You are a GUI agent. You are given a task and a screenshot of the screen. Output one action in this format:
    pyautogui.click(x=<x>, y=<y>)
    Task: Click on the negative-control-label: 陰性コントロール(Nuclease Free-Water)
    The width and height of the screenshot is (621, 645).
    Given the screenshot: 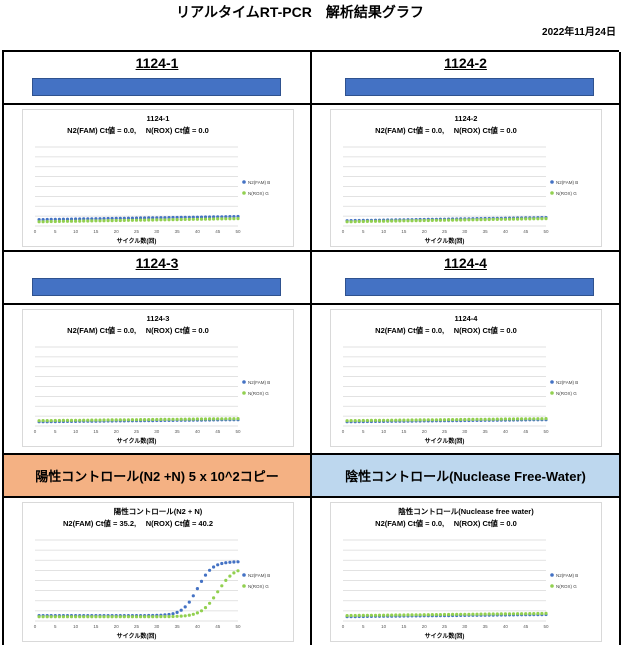 What is the action you would take?
    pyautogui.click(x=465, y=476)
    